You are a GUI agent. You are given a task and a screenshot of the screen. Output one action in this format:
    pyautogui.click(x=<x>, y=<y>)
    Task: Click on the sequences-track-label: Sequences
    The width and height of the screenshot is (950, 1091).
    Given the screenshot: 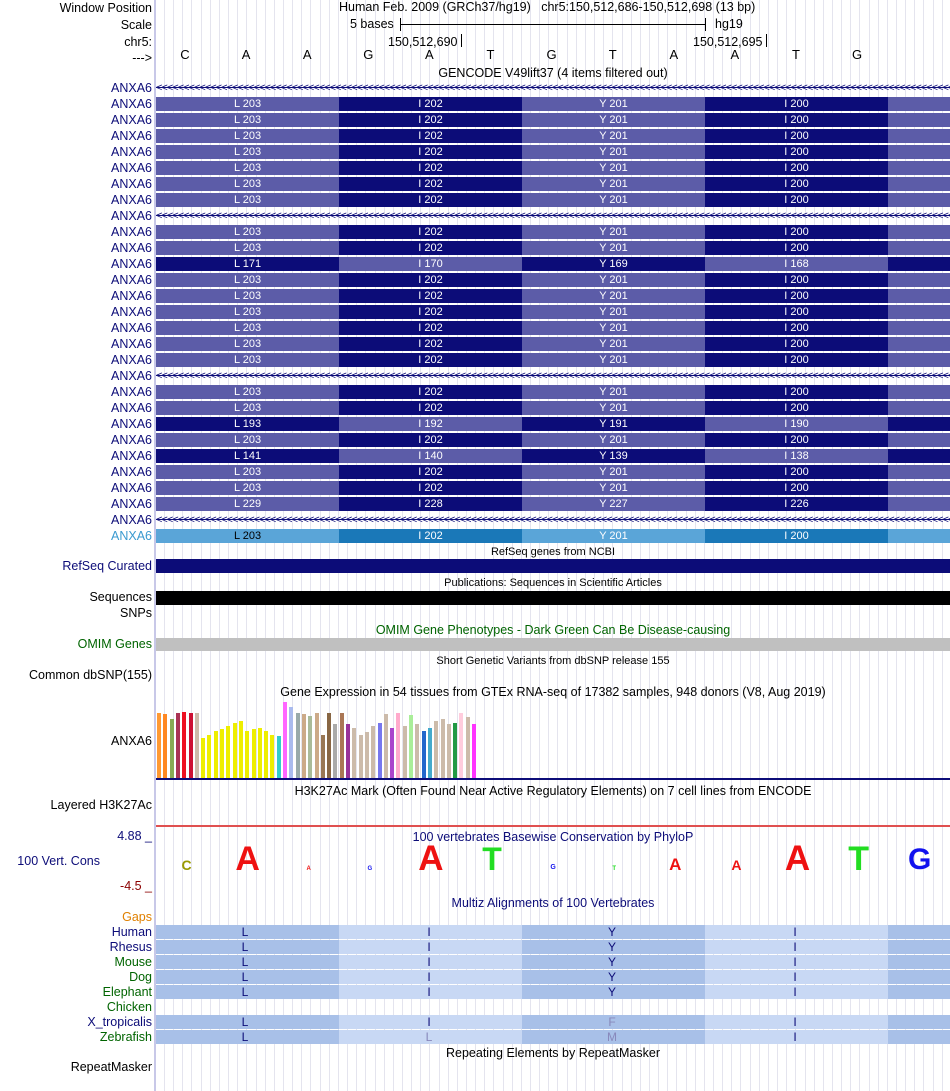 What is the action you would take?
    pyautogui.click(x=120, y=597)
    